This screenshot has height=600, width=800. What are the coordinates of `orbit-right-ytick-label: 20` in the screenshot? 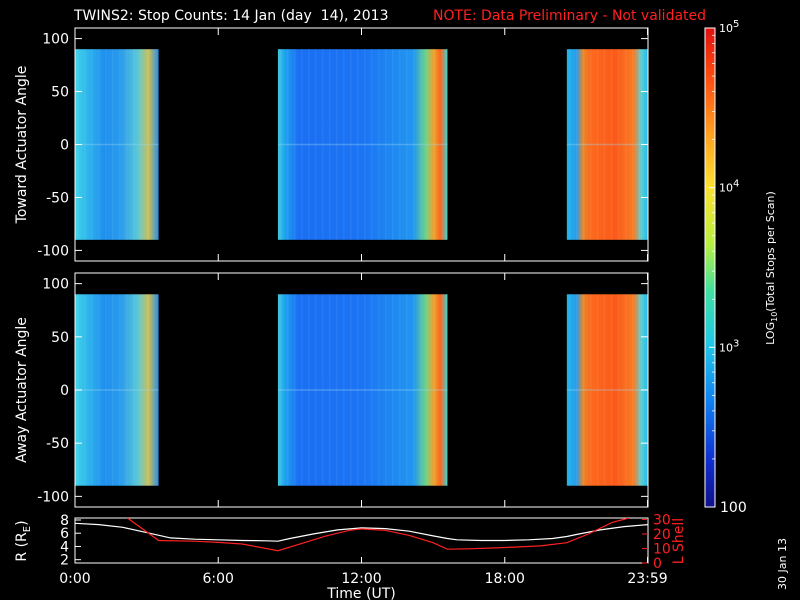 It's located at (662, 535).